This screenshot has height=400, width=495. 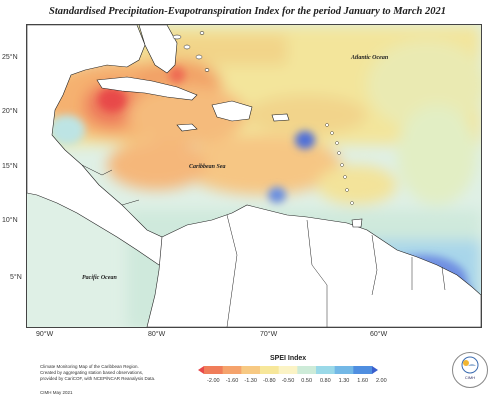 What do you see at coordinates (269, 381) in the screenshot?
I see `legend-tick-label: -0.80` at bounding box center [269, 381].